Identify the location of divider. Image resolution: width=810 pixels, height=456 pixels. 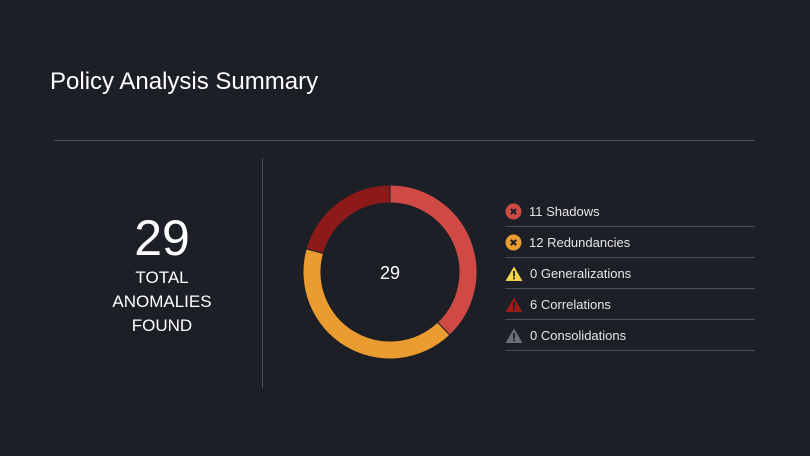
(404, 140).